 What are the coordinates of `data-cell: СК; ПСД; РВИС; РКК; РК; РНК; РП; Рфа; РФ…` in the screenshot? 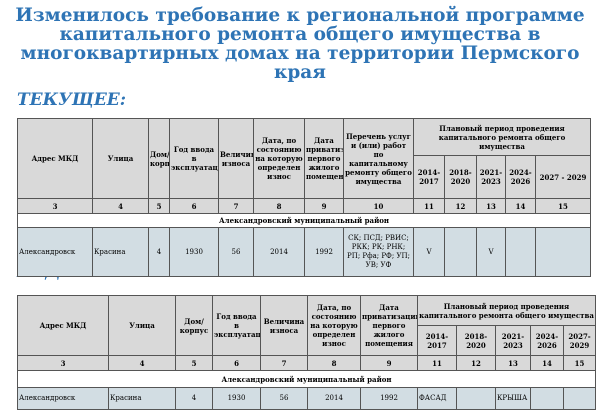 It's located at (378, 252).